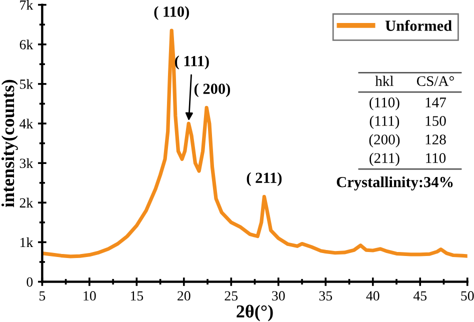 This screenshot has height=322, width=474. I want to click on x-tick-label: 20, so click(184, 296).